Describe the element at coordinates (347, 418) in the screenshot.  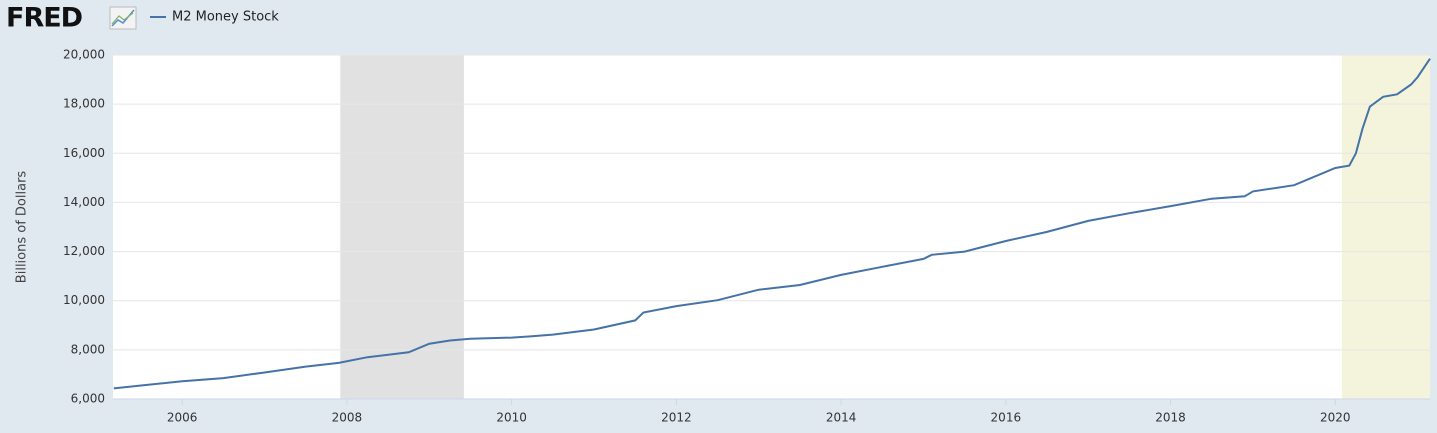
I see `x-tick-label: 2008` at that location.